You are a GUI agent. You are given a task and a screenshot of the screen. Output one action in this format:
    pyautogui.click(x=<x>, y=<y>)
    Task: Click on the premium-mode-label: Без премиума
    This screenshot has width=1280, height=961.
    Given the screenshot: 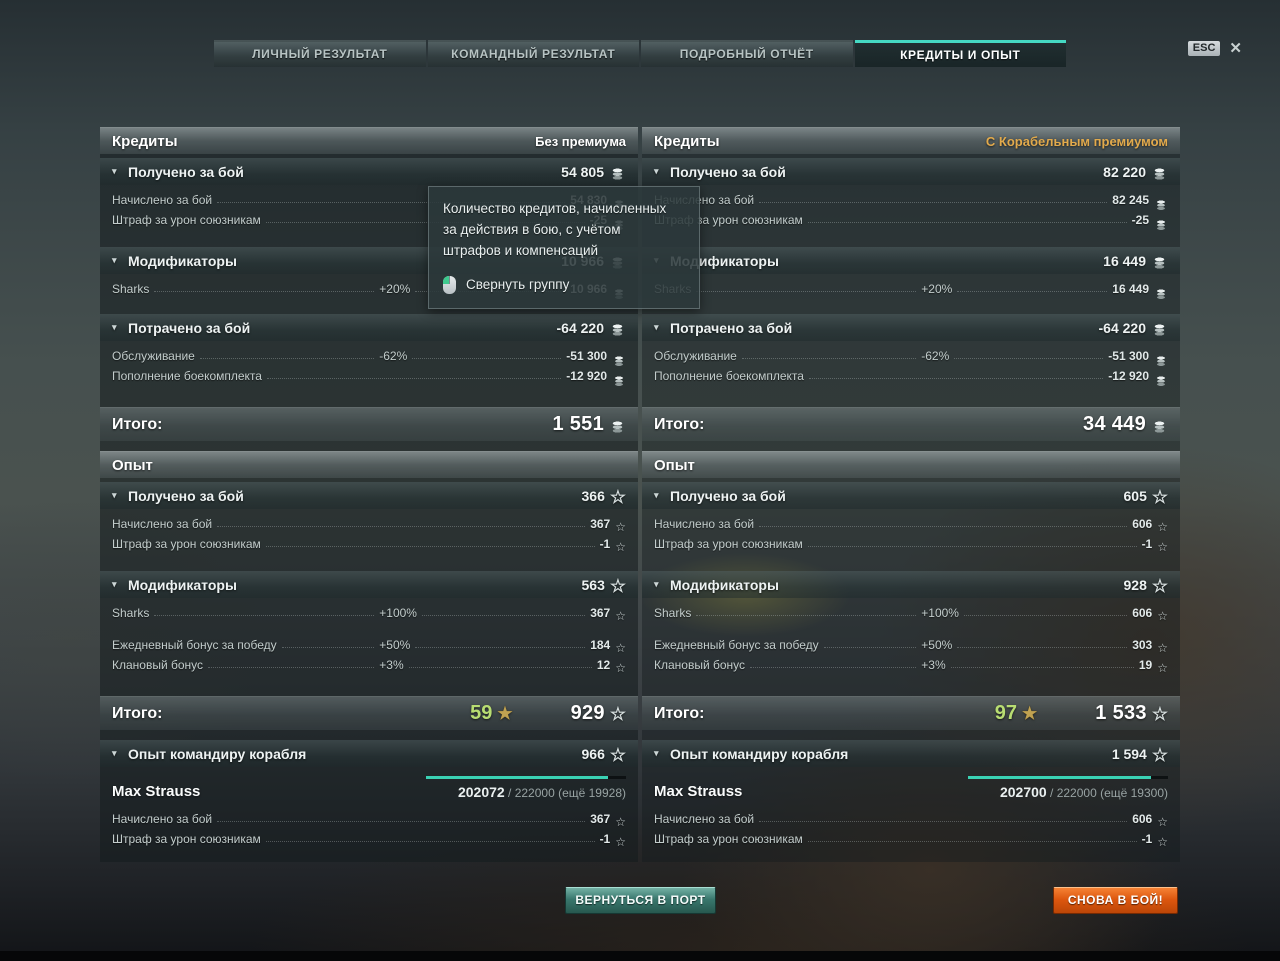 What is the action you would take?
    pyautogui.click(x=580, y=141)
    